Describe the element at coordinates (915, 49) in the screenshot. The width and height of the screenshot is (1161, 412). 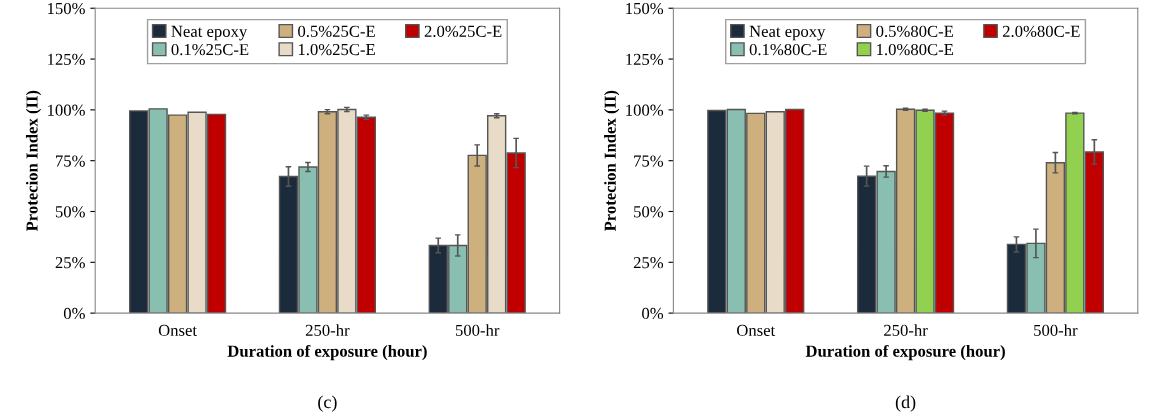
I see `legend-label: 1.0%80C-E` at that location.